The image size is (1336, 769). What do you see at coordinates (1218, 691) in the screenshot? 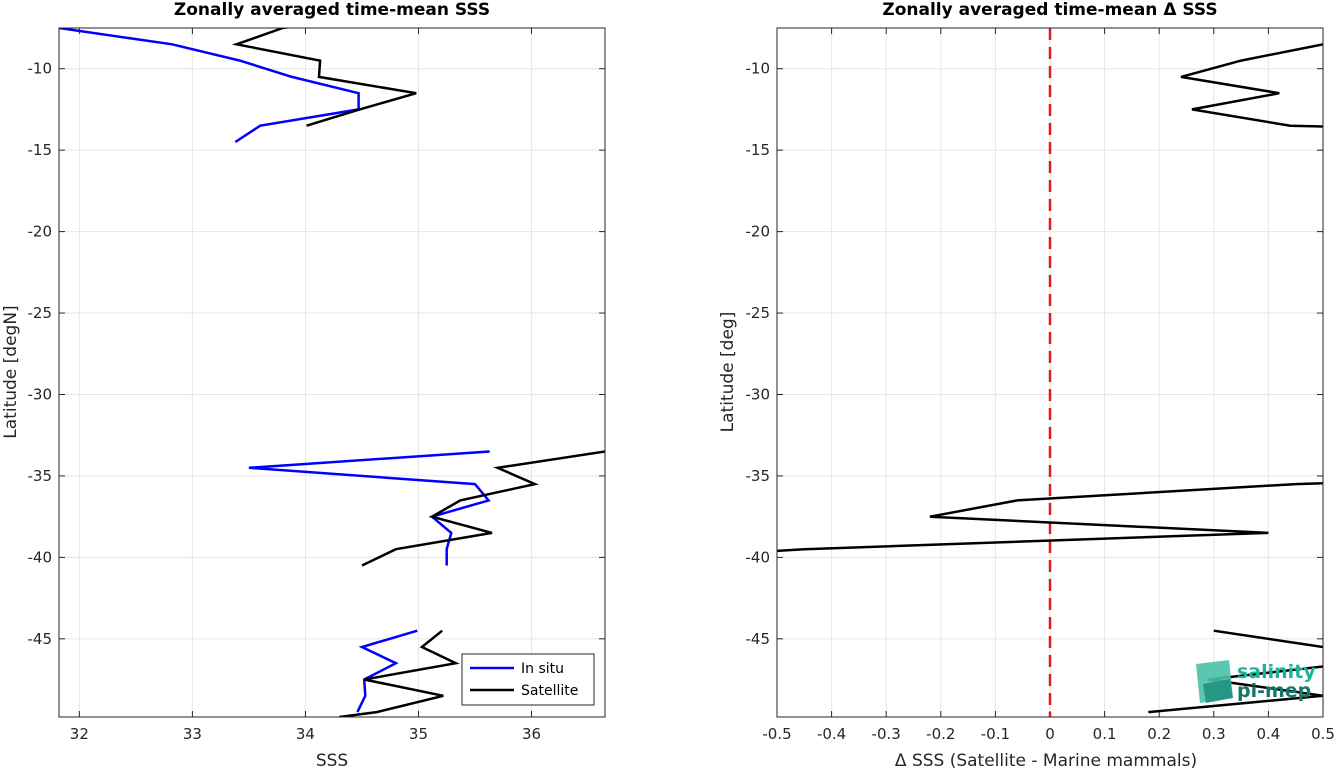
I see `logo-wave-shade` at bounding box center [1218, 691].